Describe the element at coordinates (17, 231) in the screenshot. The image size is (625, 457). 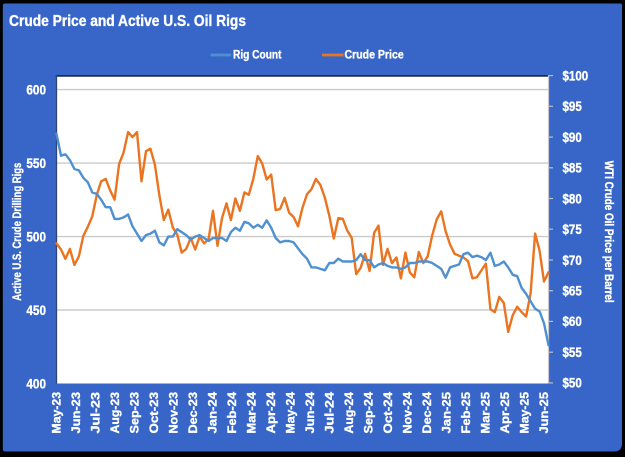
I see `svg-text:Active U.S. Crude Drilling Rig: Active U.S. Crude Drilling Rigs` at that location.